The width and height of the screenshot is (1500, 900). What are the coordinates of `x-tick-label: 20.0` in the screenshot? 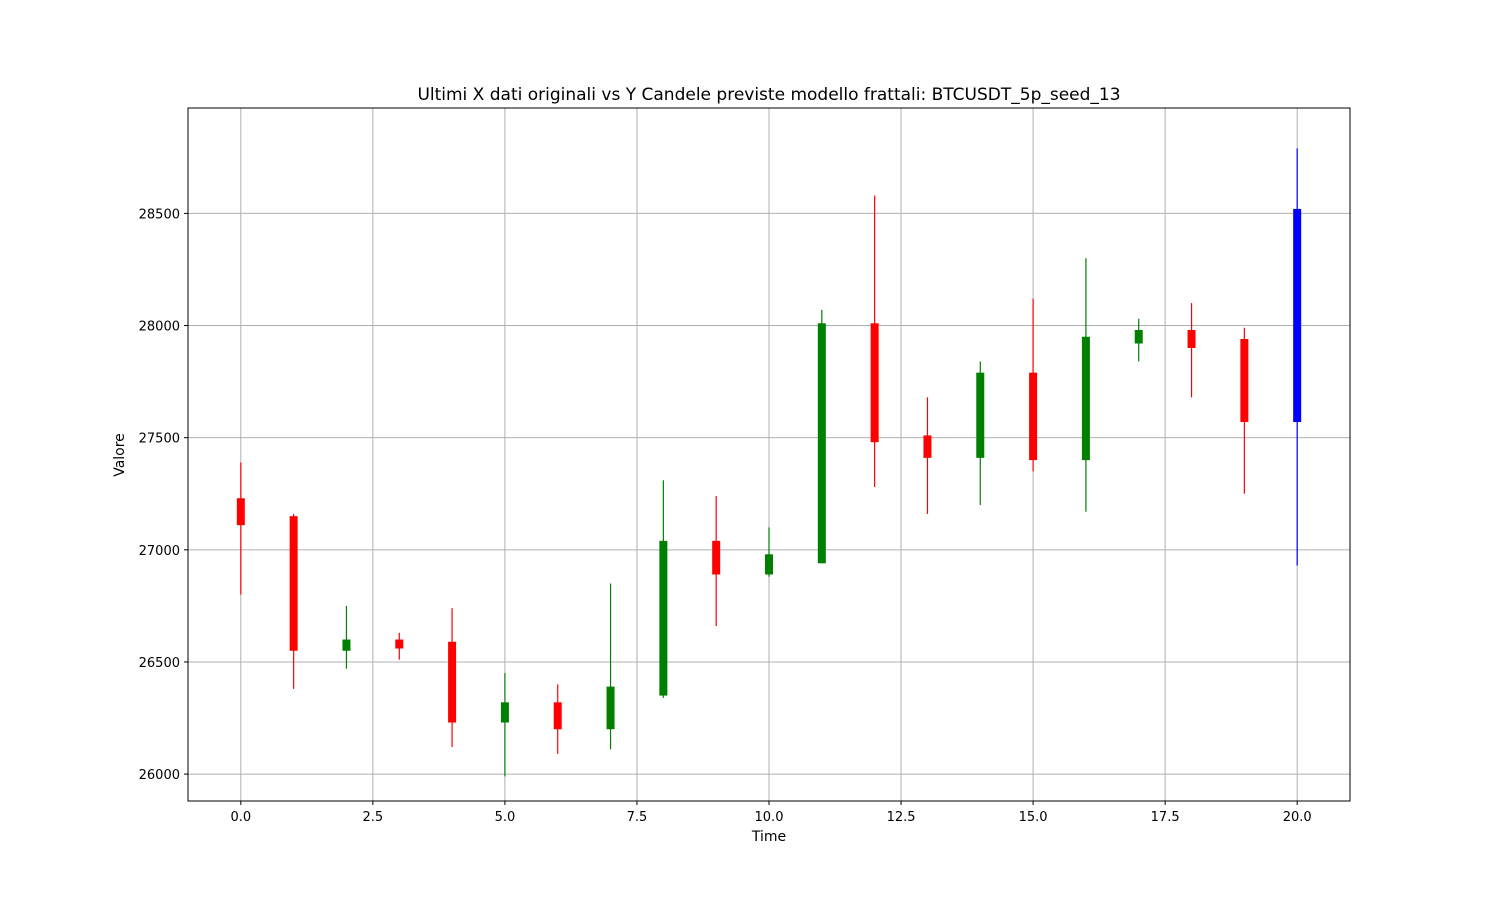 It's located at (1297, 817).